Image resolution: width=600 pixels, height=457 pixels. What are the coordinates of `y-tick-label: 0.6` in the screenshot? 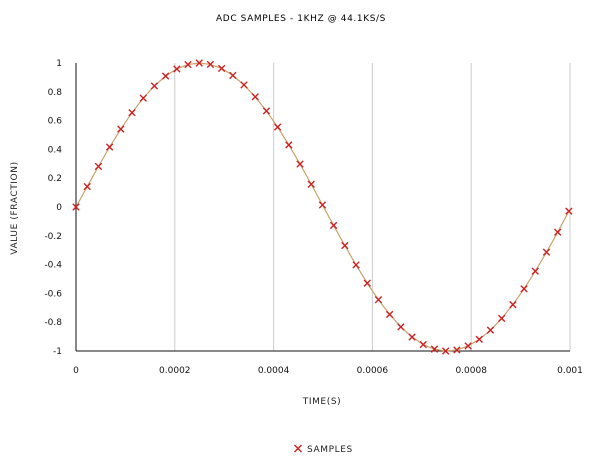 It's located at (55, 122).